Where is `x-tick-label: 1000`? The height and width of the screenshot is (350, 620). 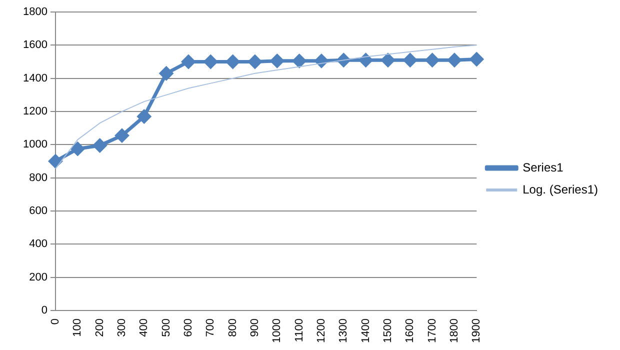 x-tick-label: 1000 is located at coordinates (277, 331).